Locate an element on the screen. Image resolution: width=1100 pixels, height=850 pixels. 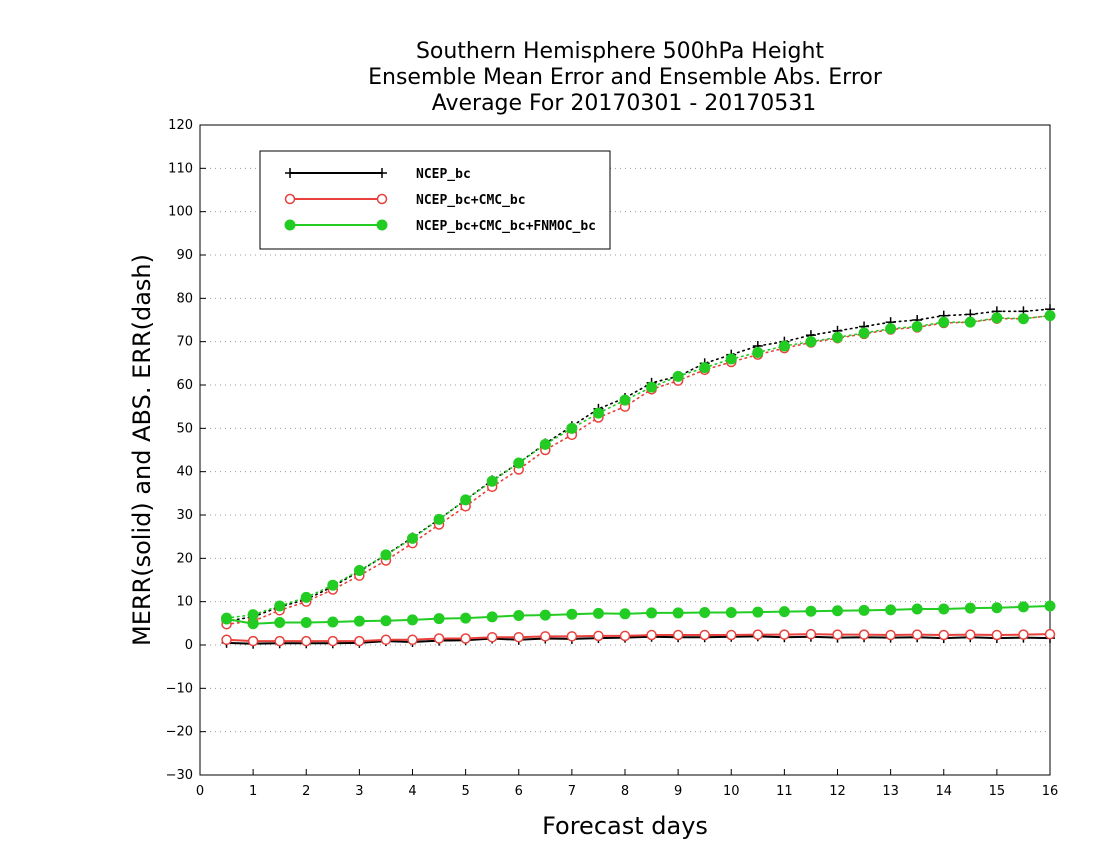
x-tick-label: 0 is located at coordinates (200, 791).